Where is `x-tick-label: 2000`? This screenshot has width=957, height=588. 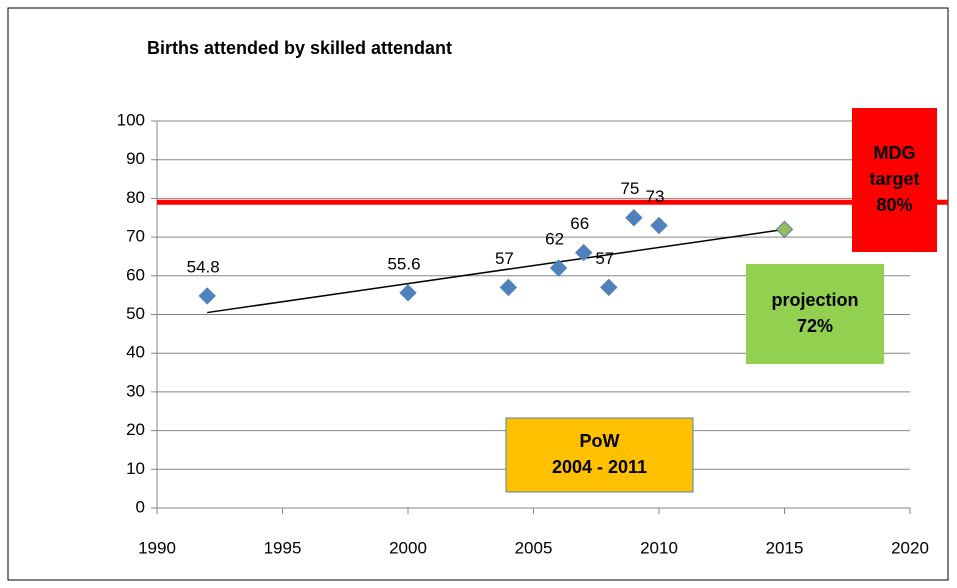
x-tick-label: 2000 is located at coordinates (408, 547).